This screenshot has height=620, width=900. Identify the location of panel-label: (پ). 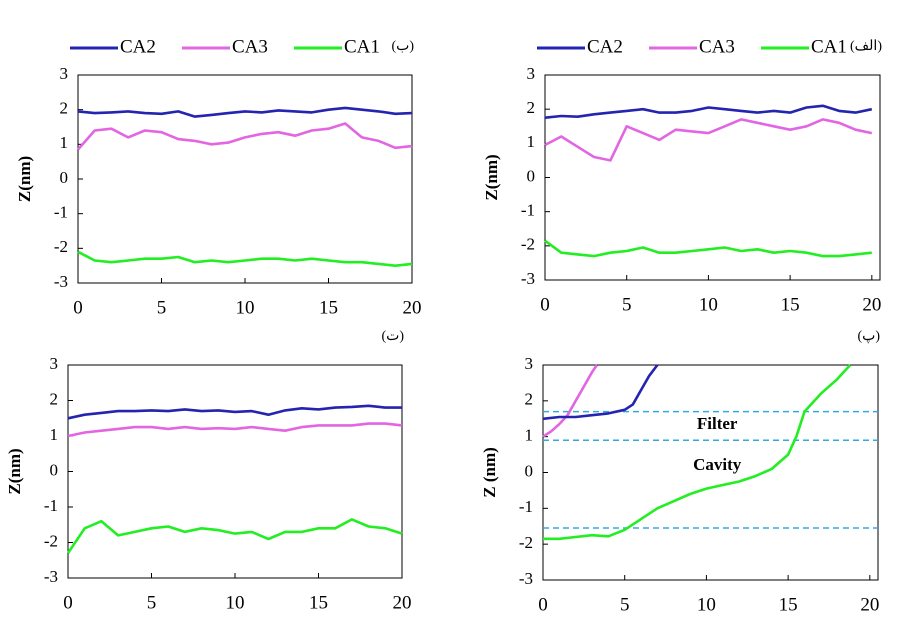
(868, 336).